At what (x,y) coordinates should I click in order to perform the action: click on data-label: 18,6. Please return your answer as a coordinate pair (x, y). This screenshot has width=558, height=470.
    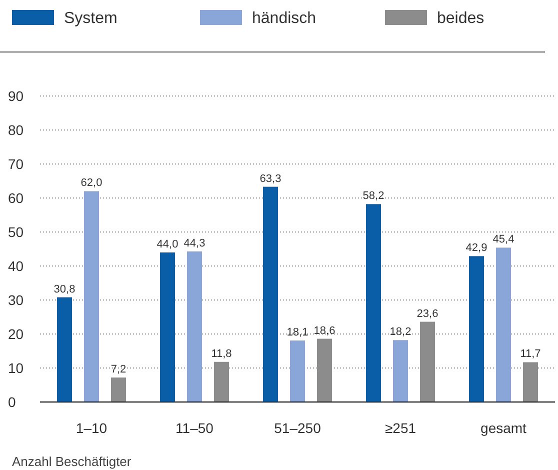
    Looking at the image, I should click on (325, 330).